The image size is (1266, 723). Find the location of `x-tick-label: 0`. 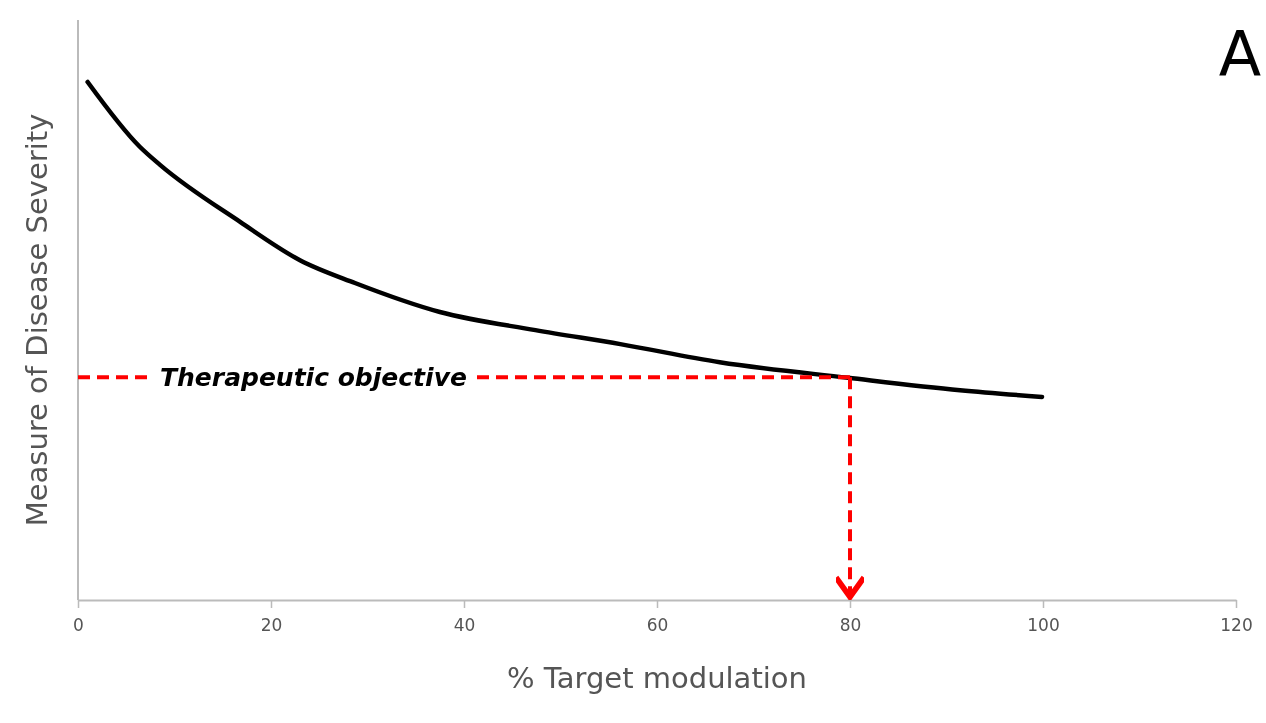

x-tick-label: 0 is located at coordinates (78, 625).